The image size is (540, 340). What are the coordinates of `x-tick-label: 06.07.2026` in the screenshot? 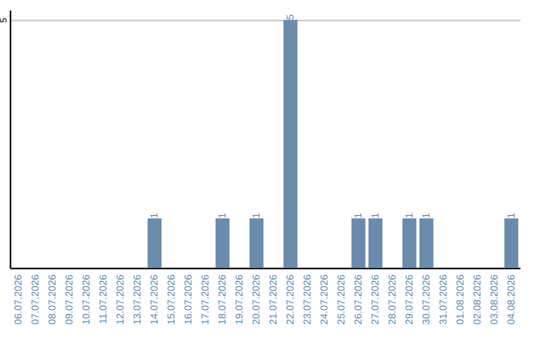 It's located at (19, 299).